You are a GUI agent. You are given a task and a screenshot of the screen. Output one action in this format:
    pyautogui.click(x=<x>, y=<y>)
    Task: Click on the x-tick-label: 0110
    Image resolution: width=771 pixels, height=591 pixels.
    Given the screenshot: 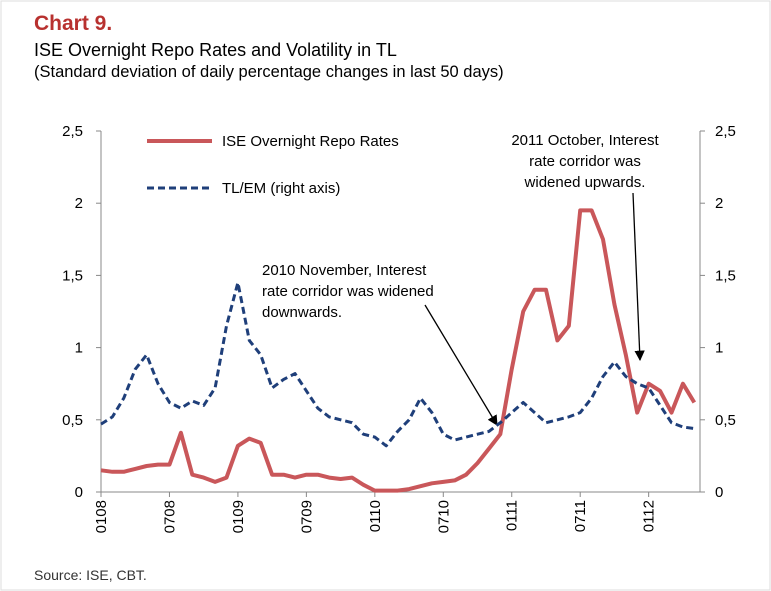 What is the action you would take?
    pyautogui.click(x=375, y=516)
    